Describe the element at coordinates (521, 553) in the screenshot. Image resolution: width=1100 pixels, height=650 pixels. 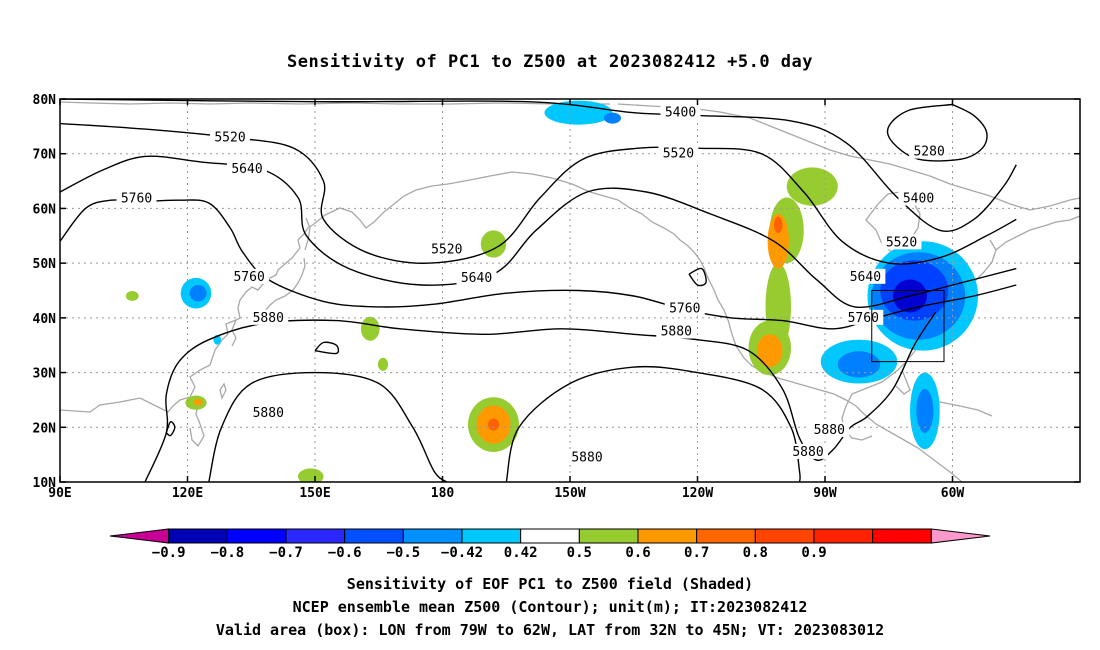
I see `colorbar-label: 0.42` at that location.